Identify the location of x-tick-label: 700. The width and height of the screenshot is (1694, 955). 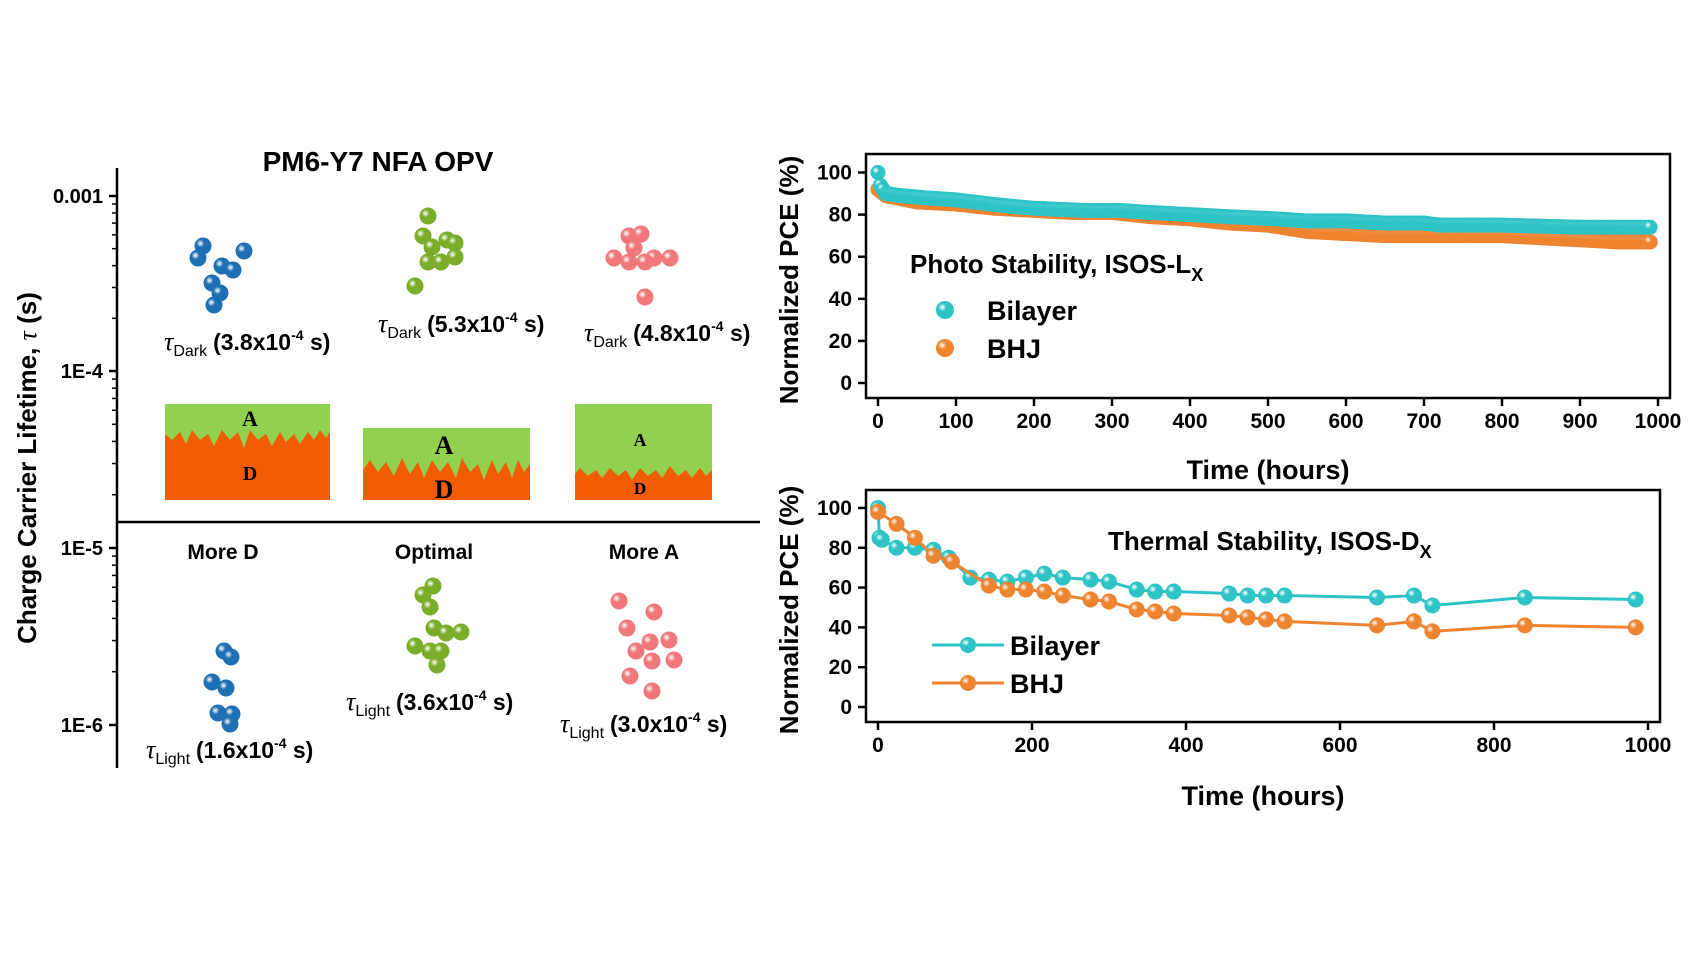
(1423, 421).